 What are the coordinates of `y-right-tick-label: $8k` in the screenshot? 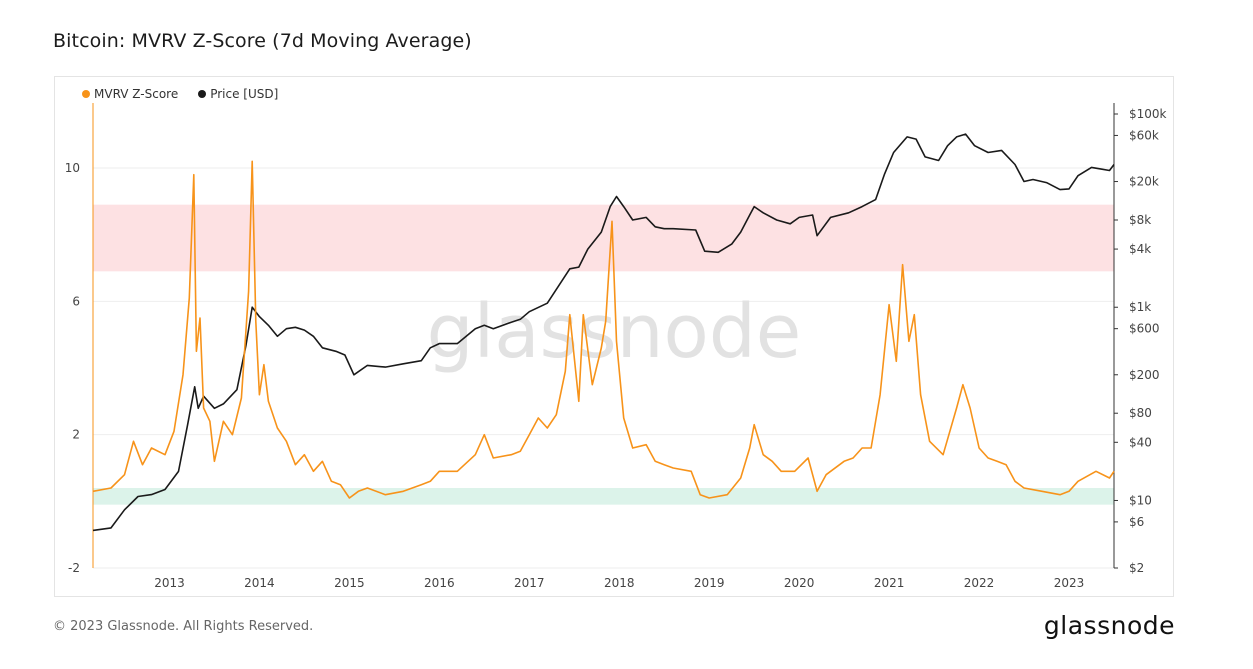 It's located at (1140, 220).